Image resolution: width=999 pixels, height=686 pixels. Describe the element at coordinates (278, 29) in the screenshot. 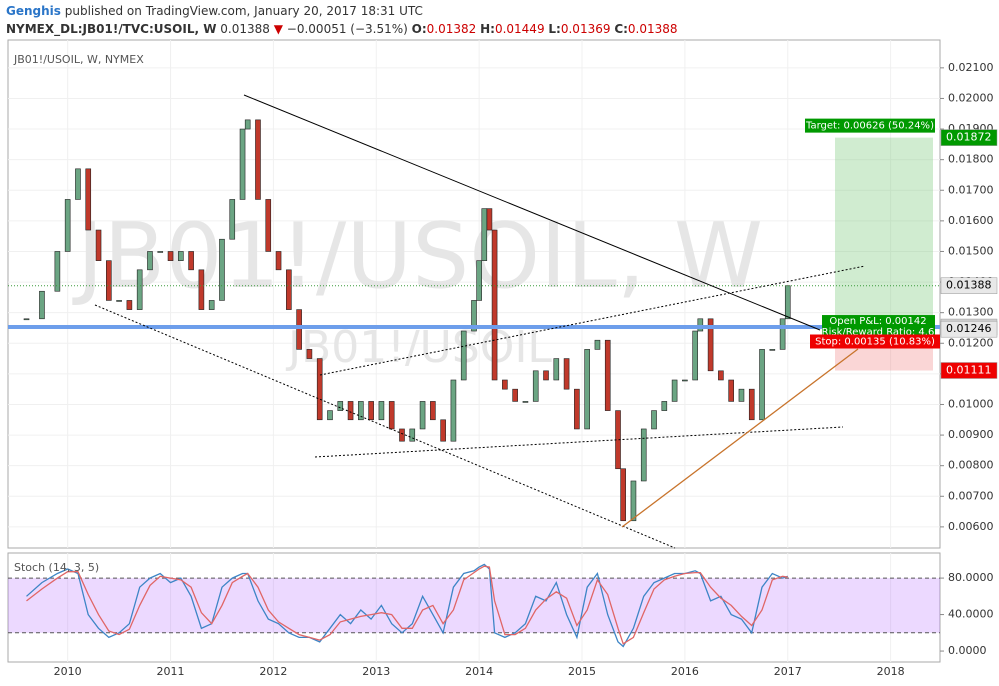

I see `down-arrow: ▼` at that location.